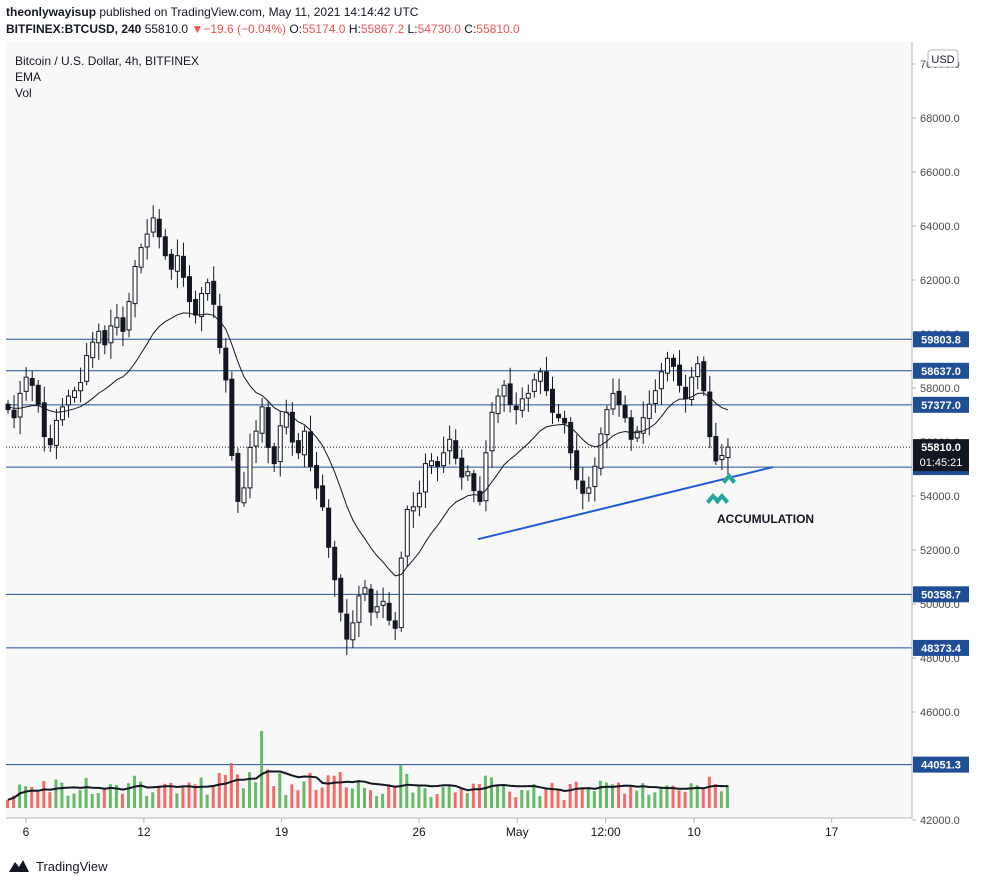 This screenshot has height=883, width=987. I want to click on y-tick-label: 66000.0, so click(940, 173).